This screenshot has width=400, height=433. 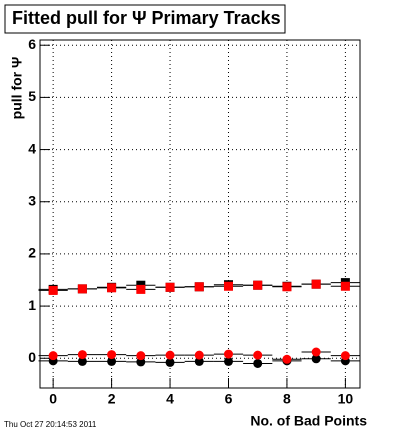 I want to click on x-tick-label: 0, so click(x=53, y=399).